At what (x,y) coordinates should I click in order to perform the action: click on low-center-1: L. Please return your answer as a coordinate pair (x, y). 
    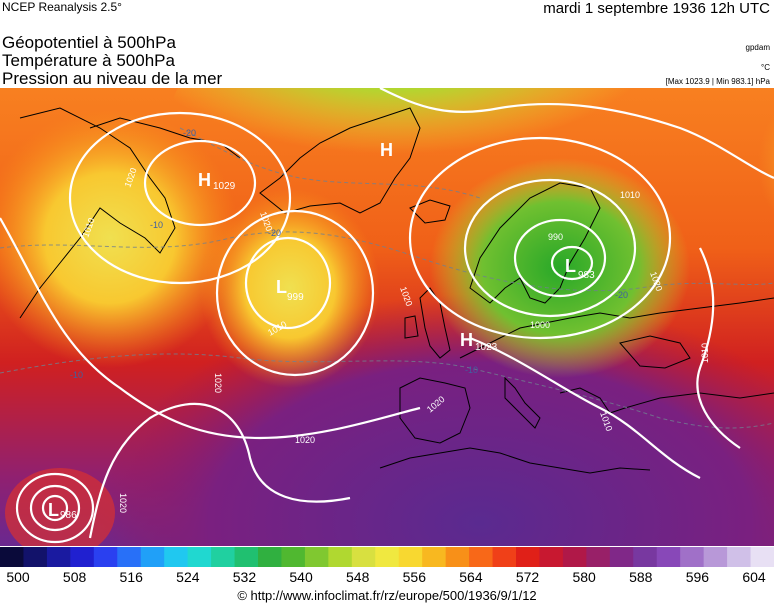
    Looking at the image, I should click on (281, 287).